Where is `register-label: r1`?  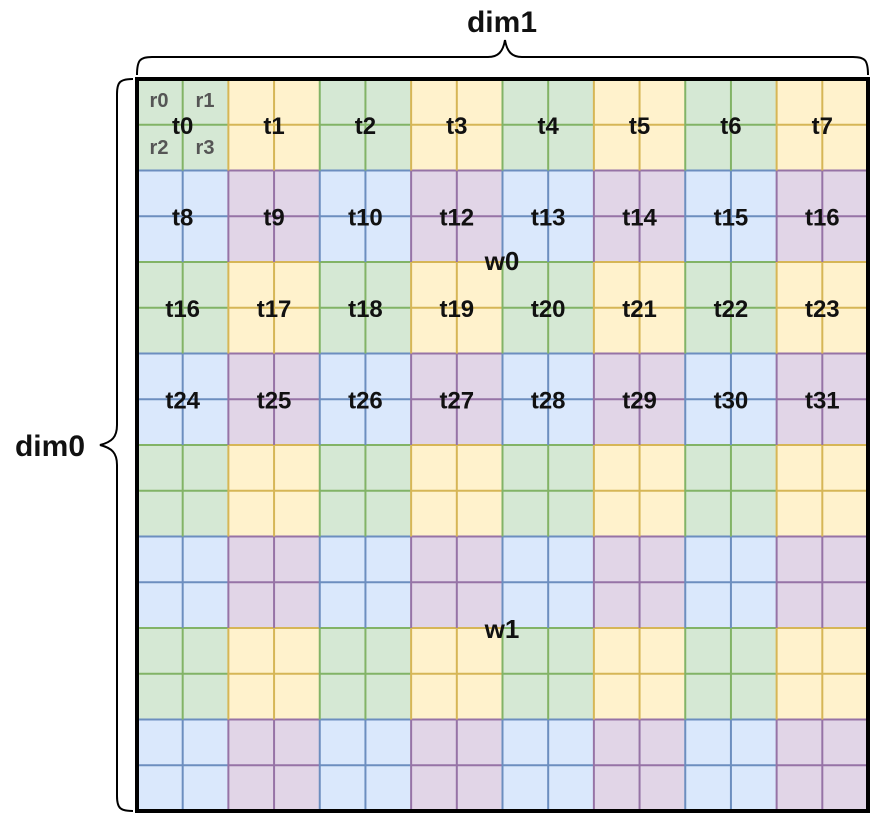 register-label: r1 is located at coordinates (205, 101).